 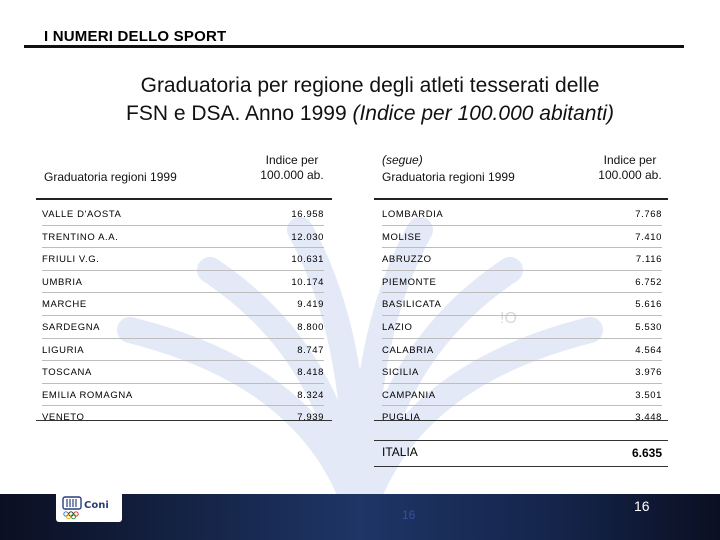 I want to click on left-table-row: MARCHE 9.419, so click(x=183, y=304).